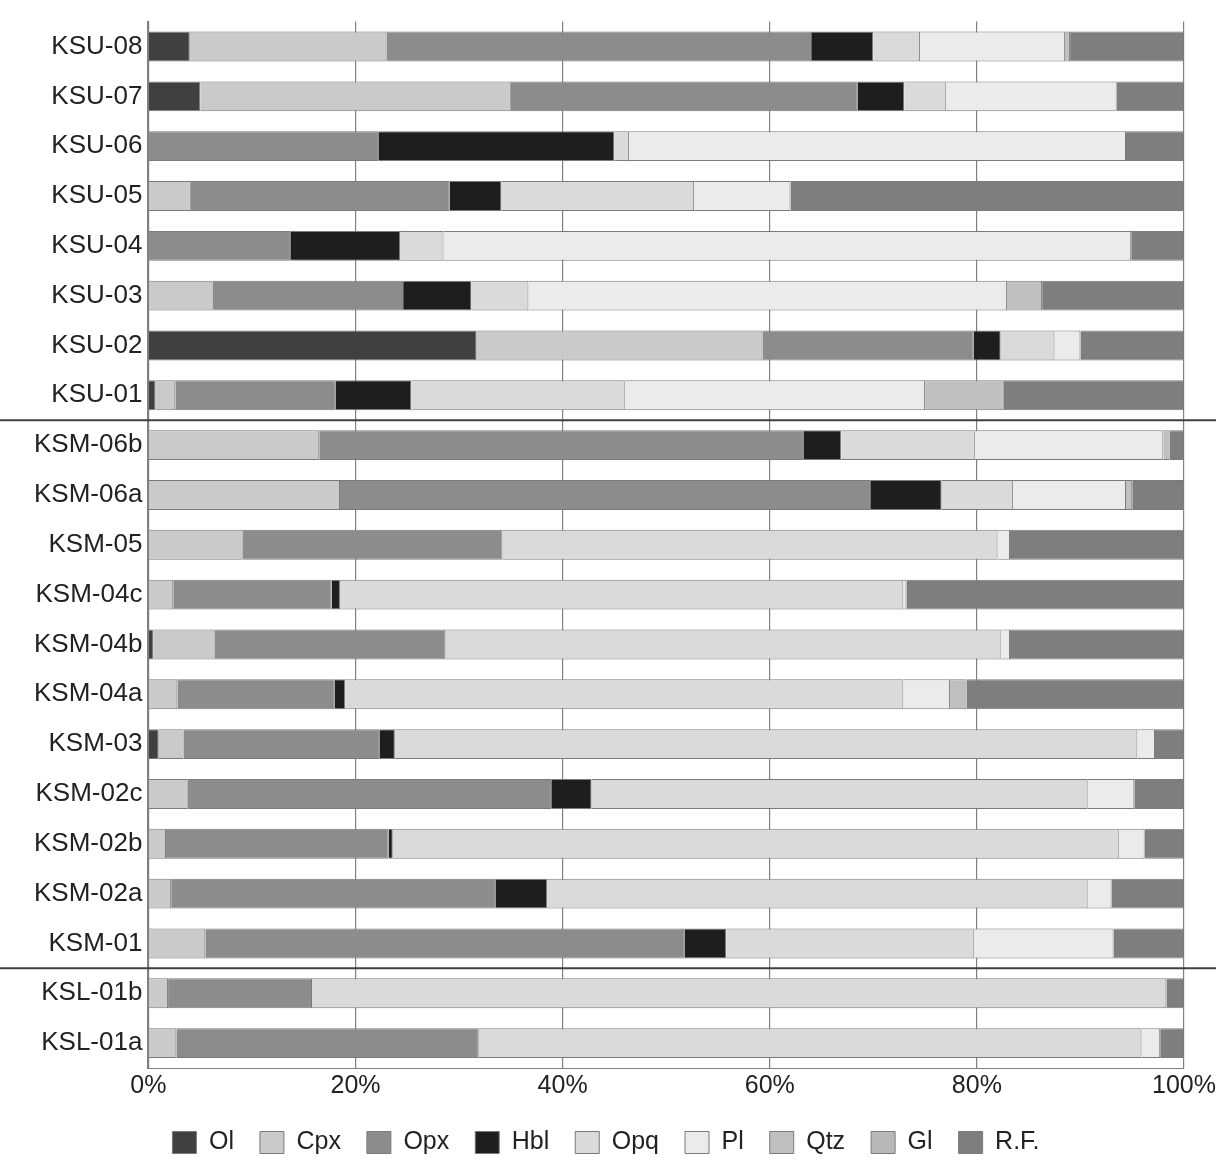 The width and height of the screenshot is (1224, 1173). Describe the element at coordinates (562, 1083) in the screenshot. I see `x-tick-label: 40%` at that location.